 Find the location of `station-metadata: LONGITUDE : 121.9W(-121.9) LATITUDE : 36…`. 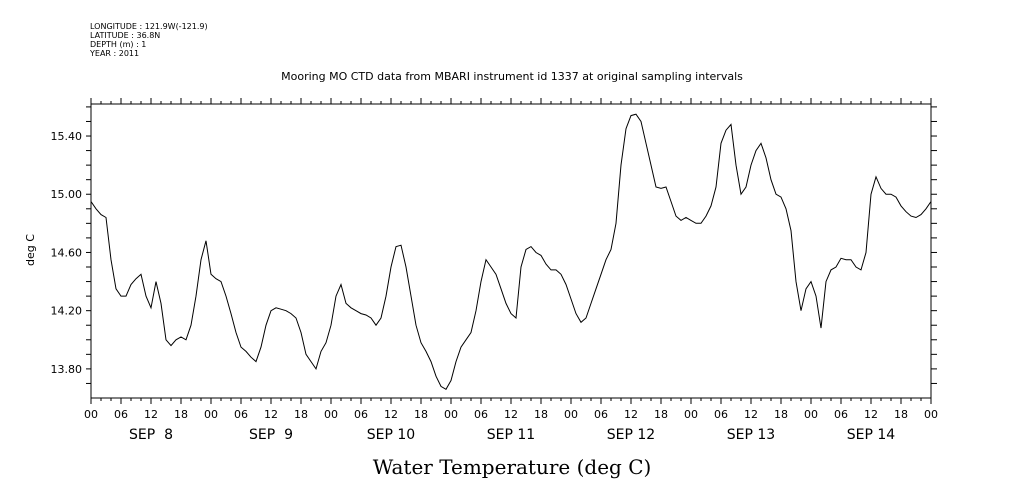

station-metadata: LONGITUDE : 121.9W(-121.9) LATITUDE : 36… is located at coordinates (149, 40).